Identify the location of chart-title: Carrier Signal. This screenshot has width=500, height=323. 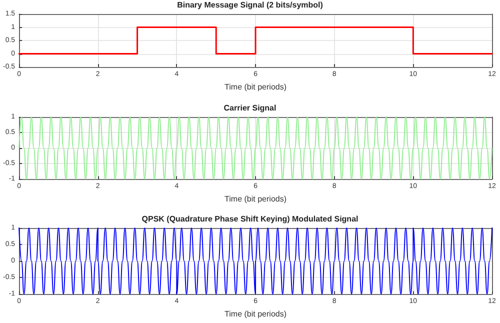
(250, 108).